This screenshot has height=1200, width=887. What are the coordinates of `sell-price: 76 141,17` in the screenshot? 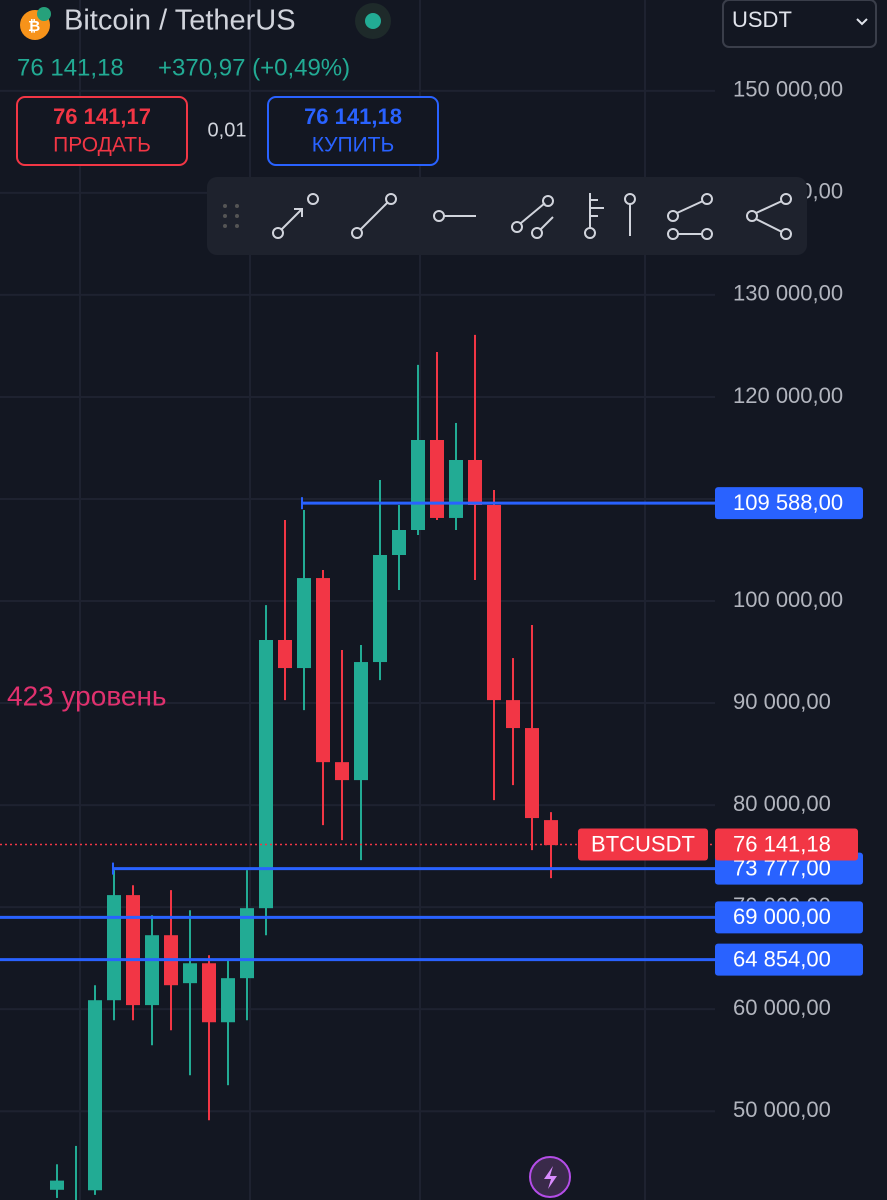 It's located at (102, 116).